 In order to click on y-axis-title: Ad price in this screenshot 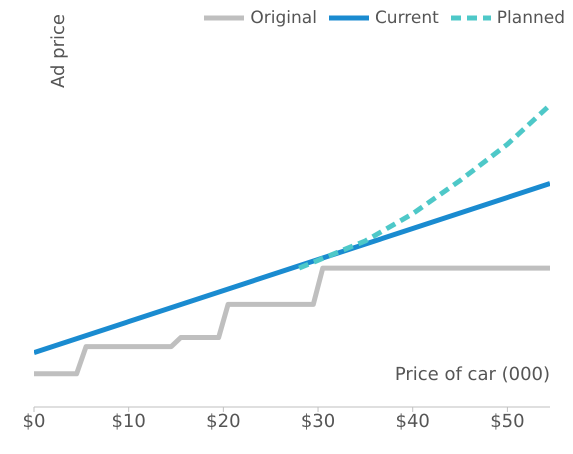, I will do `click(58, 51)`.